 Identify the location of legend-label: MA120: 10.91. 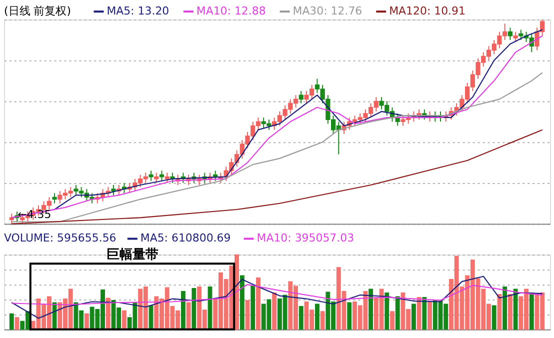
(427, 11).